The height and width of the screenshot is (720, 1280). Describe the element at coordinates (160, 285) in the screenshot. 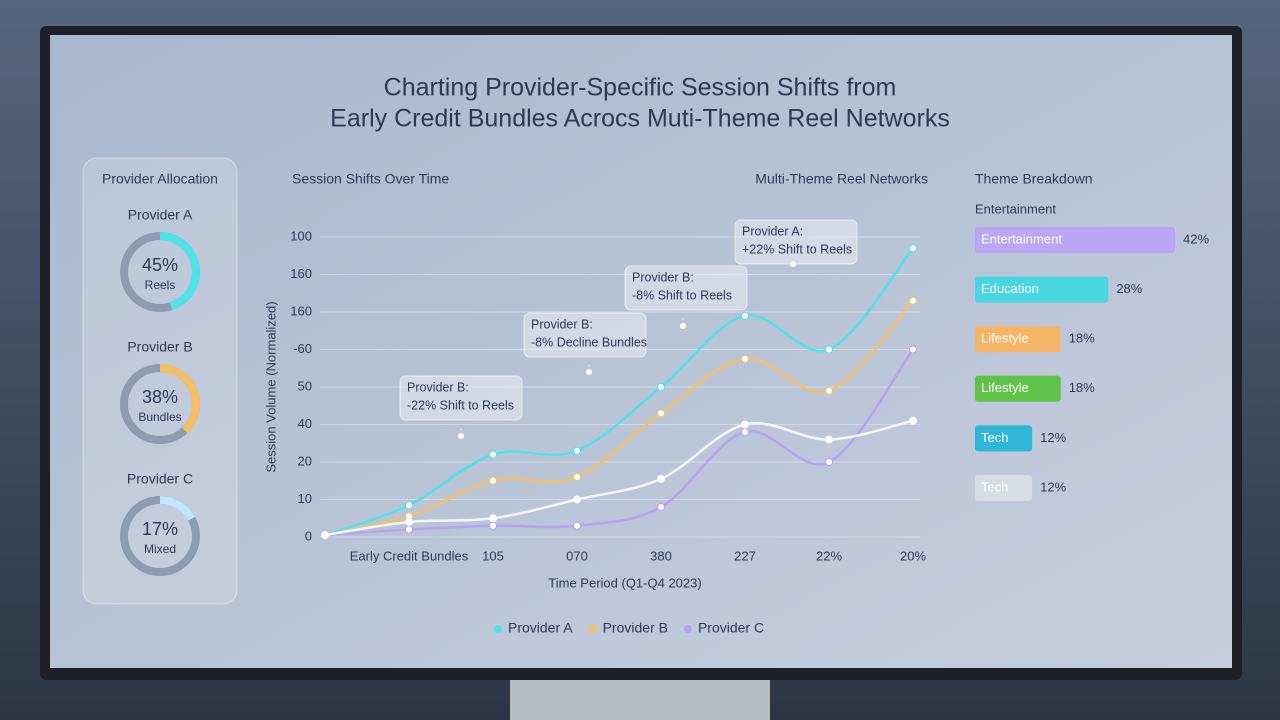

I see `donut-caption: Reels` at that location.